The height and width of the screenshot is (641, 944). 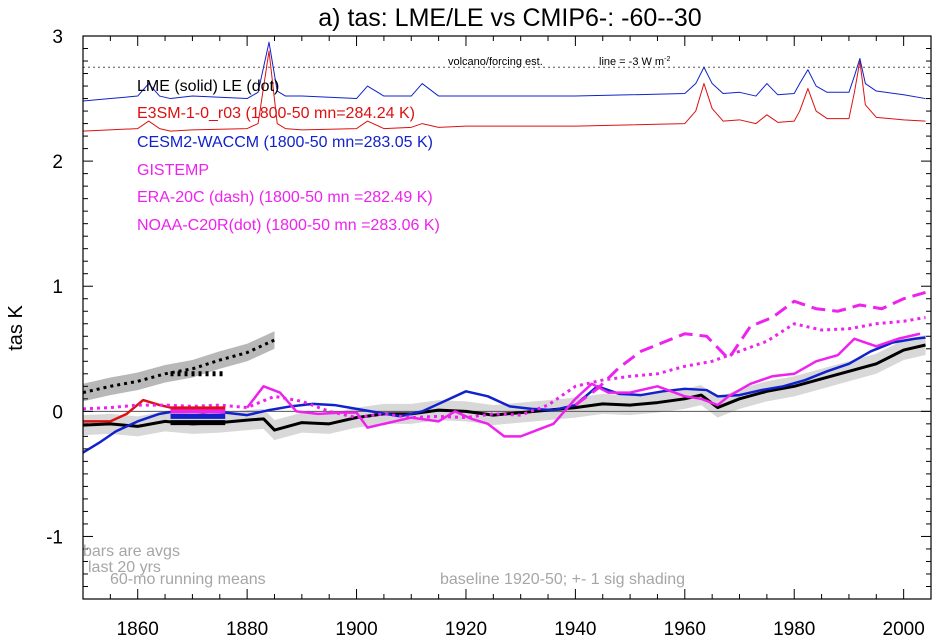 I want to click on y-tick-label: -1, so click(x=54, y=537).